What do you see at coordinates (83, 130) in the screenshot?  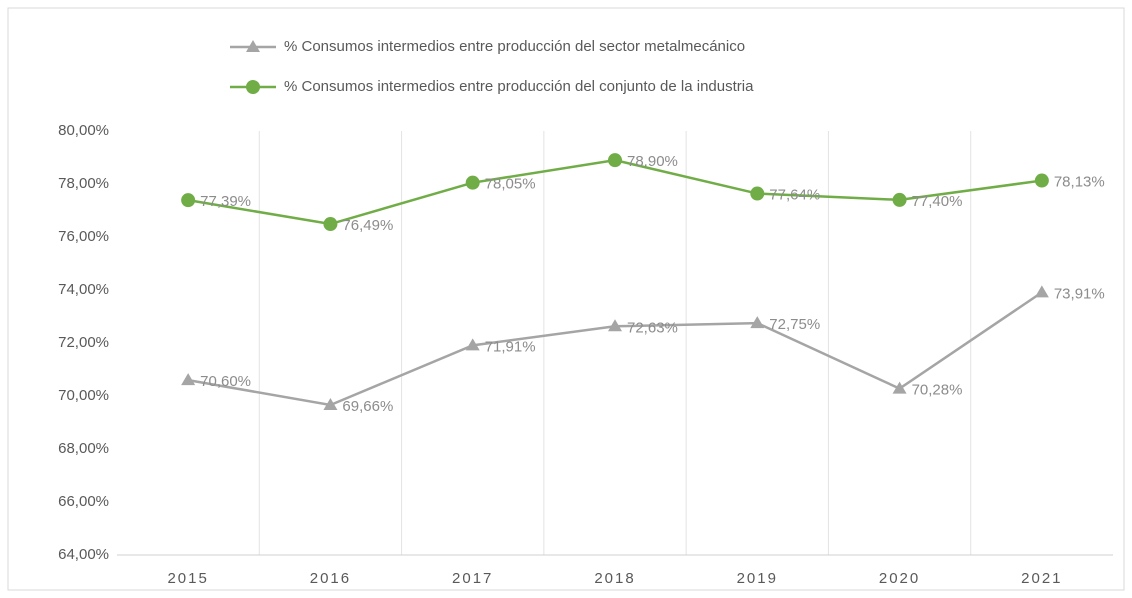 I see `y-tick-label: 80,00%` at bounding box center [83, 130].